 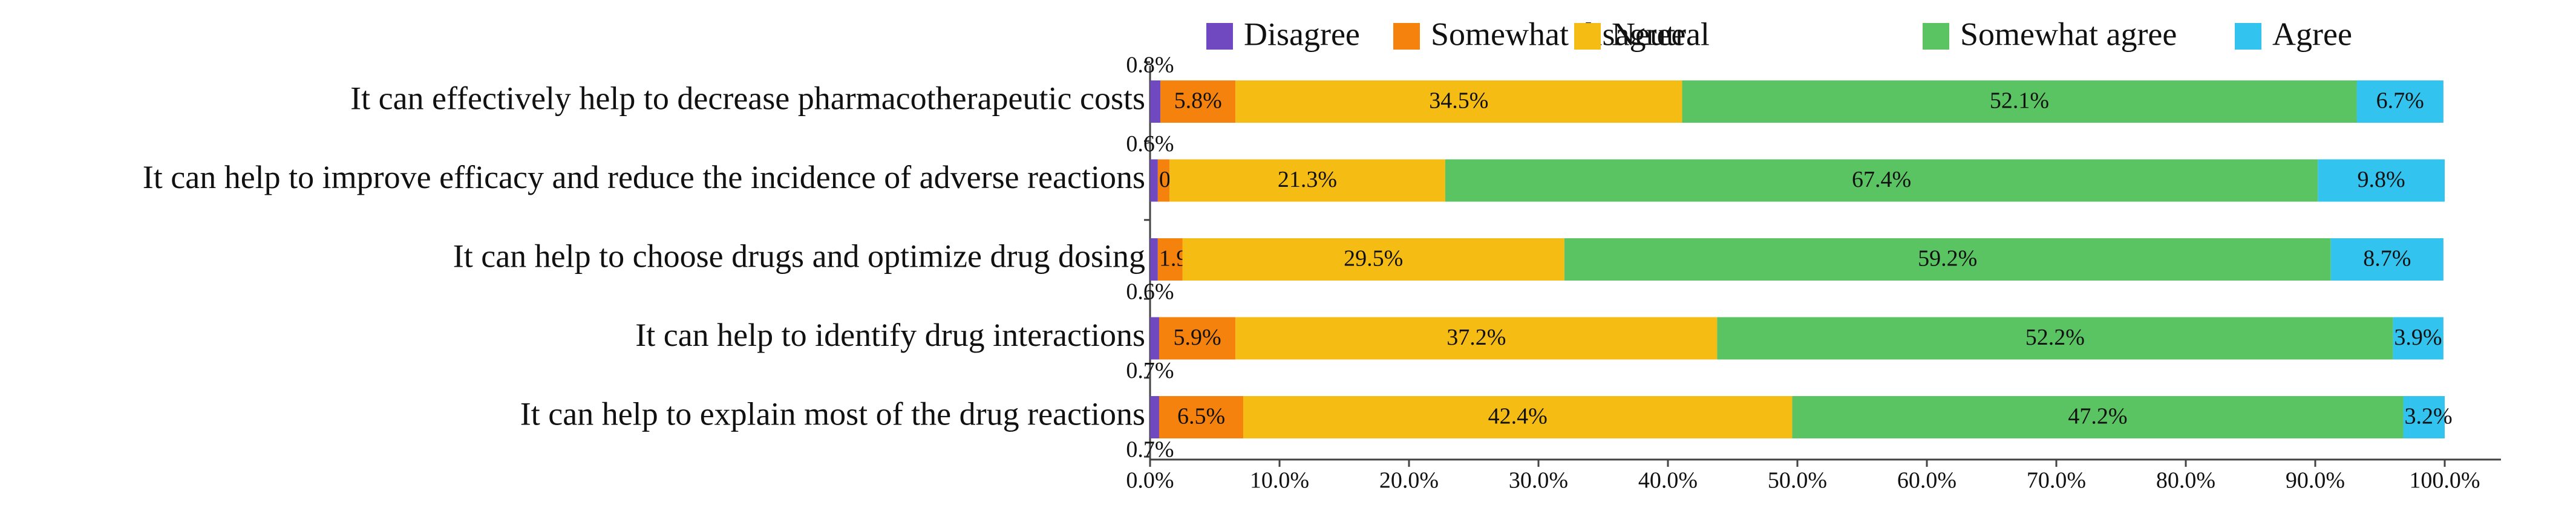 I want to click on x-tick-label: 50.0%, so click(x=1797, y=480).